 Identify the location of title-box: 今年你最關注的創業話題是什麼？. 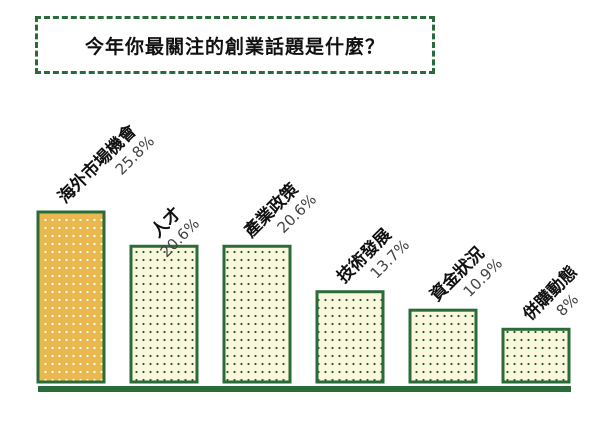
(235, 45).